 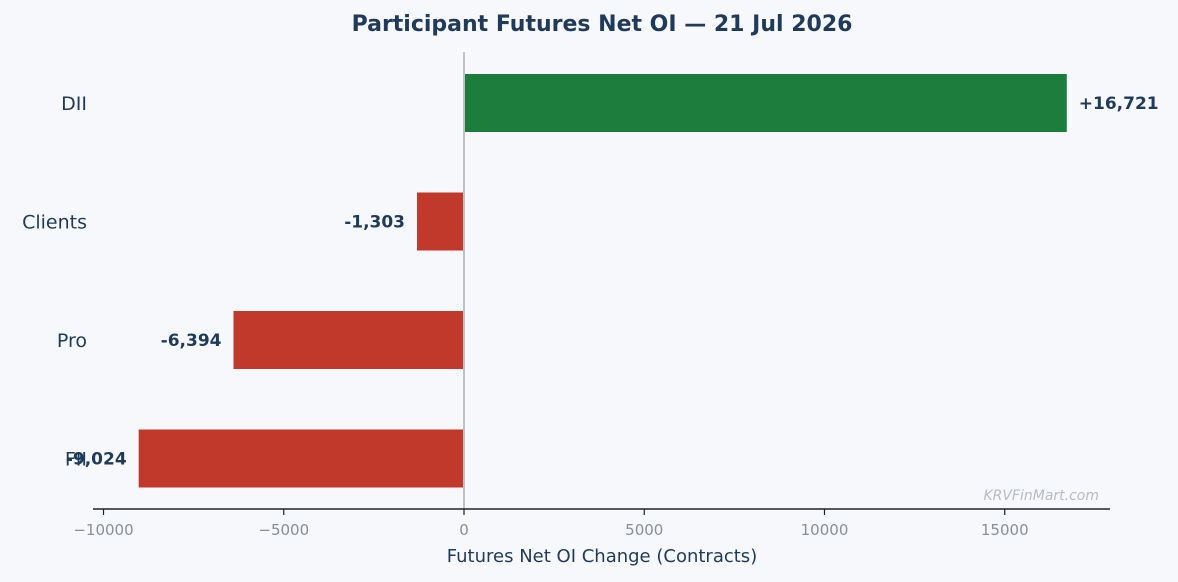 I want to click on category-label-clients: Clients, so click(x=54, y=223).